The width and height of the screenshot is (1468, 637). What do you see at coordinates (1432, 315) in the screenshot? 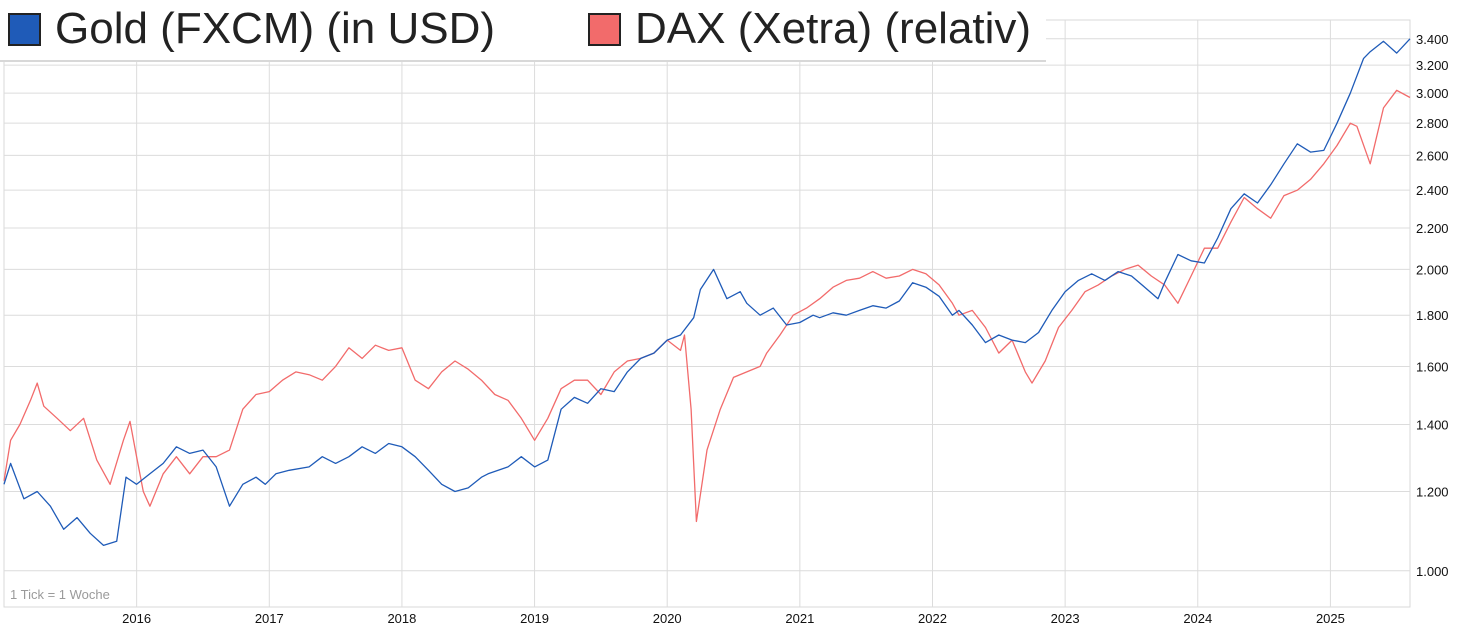
I see `y-tick-label: 1.800` at bounding box center [1432, 315].